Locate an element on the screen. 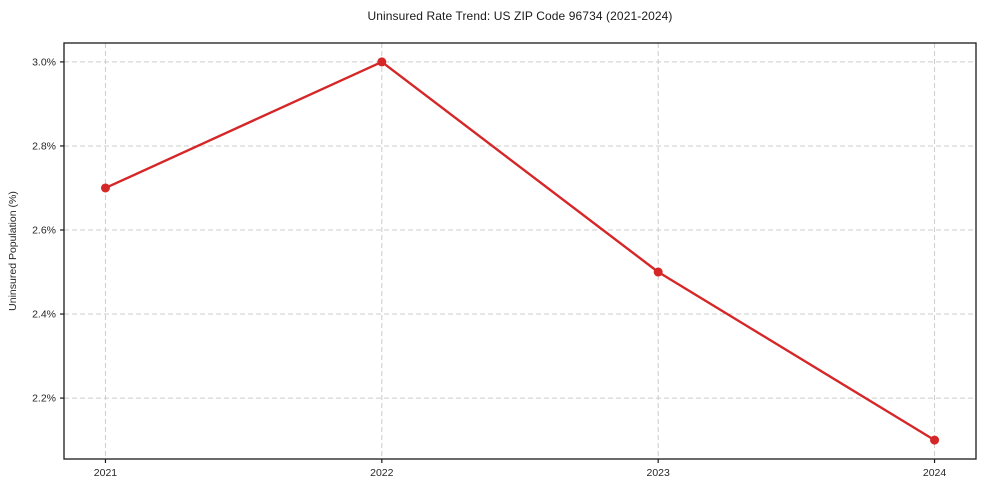 This screenshot has height=490, width=989. x-tick-label: 2023 is located at coordinates (659, 473).